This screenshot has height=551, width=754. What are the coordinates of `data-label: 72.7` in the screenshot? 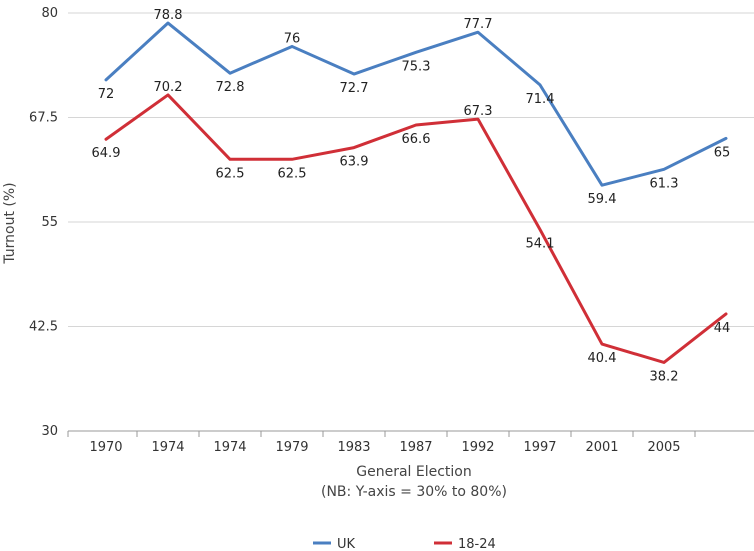 It's located at (354, 88).